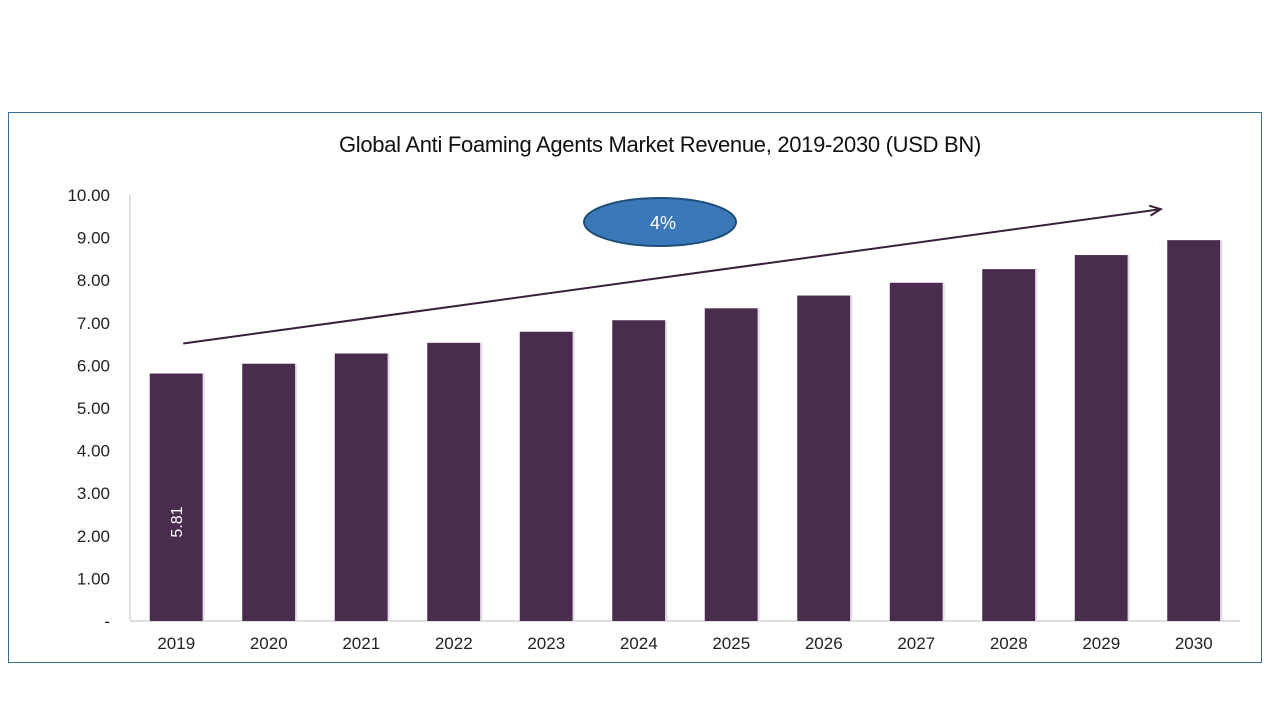 This screenshot has height=720, width=1279. What do you see at coordinates (731, 643) in the screenshot?
I see `x-tick-label: 2025` at bounding box center [731, 643].